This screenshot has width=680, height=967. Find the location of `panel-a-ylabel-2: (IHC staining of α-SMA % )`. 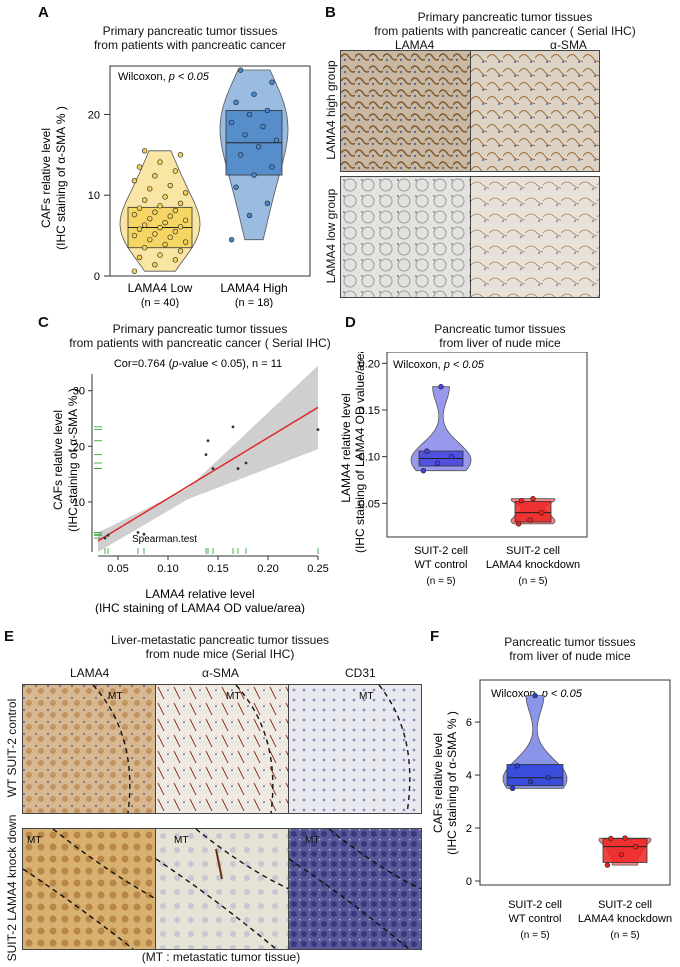

panel-a-ylabel-2: (IHC staining of α-SMA % ) is located at coordinates (61, 178).